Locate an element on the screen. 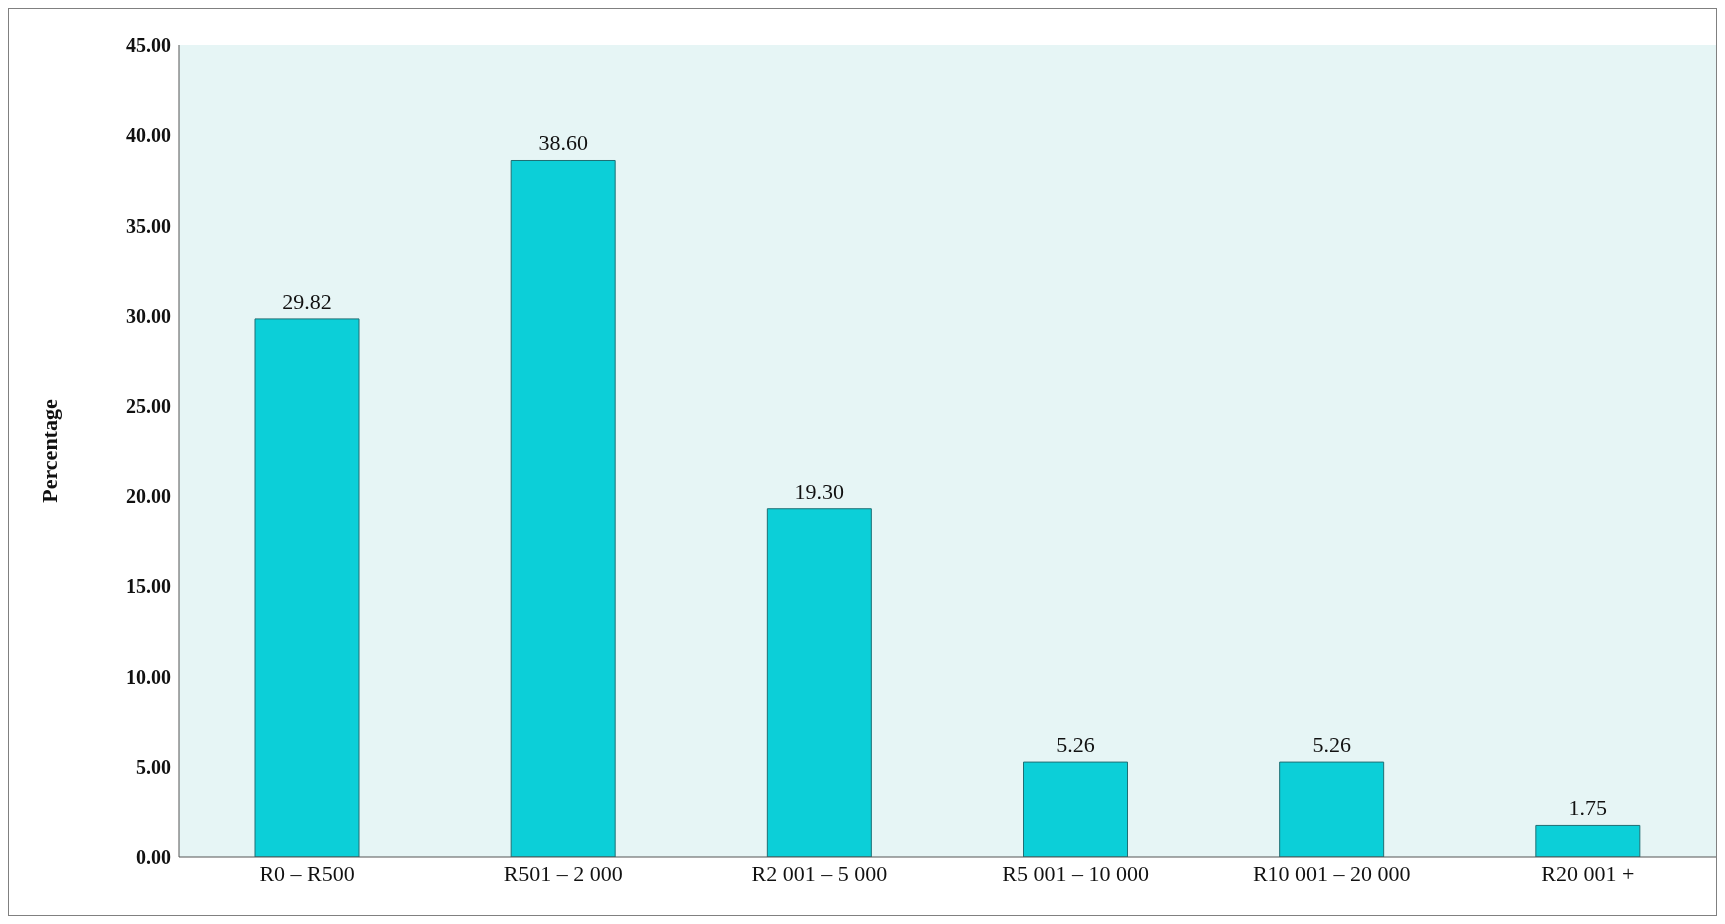 The width and height of the screenshot is (1725, 924). y-tick-label: 40.00 is located at coordinates (148, 135).